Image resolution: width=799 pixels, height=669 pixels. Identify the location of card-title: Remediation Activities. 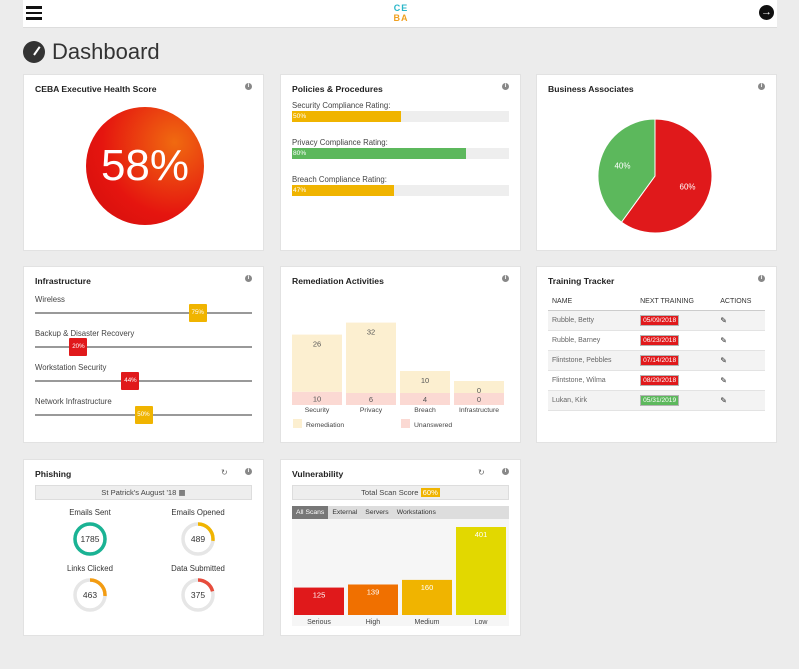
(338, 281).